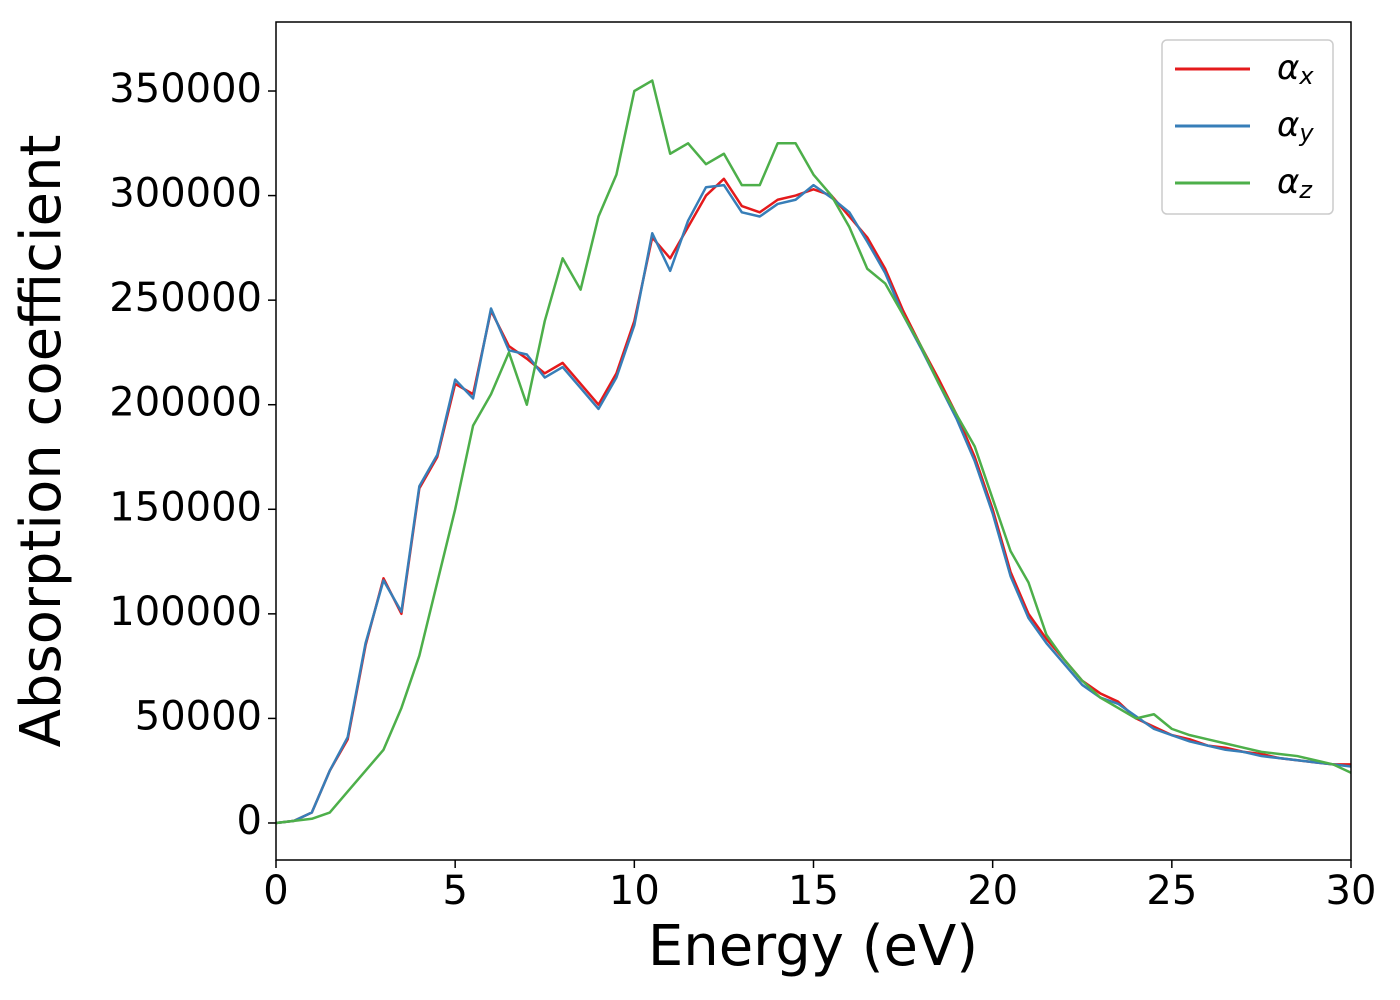 Image resolution: width=1400 pixels, height=1000 pixels. What do you see at coordinates (813, 946) in the screenshot?
I see `x-axis-label: Energy (eV)` at bounding box center [813, 946].